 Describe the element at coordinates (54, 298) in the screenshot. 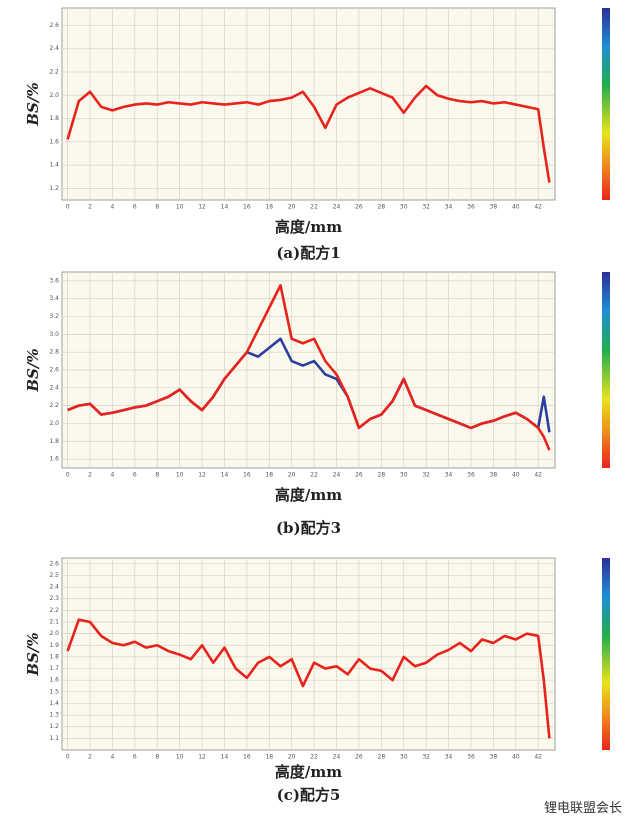

I see `y-tick-label: 3.4` at that location.